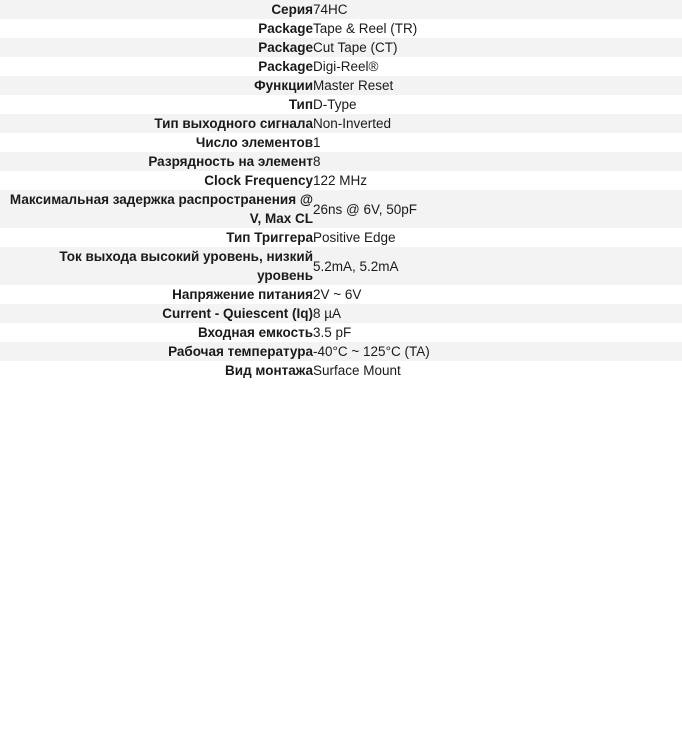 The height and width of the screenshot is (743, 682). I want to click on spec-parameter-value: Master Reset, so click(353, 85).